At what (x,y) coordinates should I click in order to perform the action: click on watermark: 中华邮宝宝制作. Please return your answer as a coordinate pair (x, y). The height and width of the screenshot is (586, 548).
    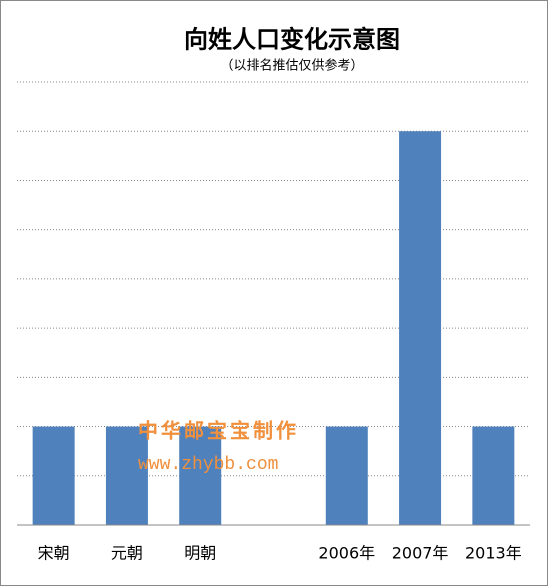
    Looking at the image, I should click on (218, 431).